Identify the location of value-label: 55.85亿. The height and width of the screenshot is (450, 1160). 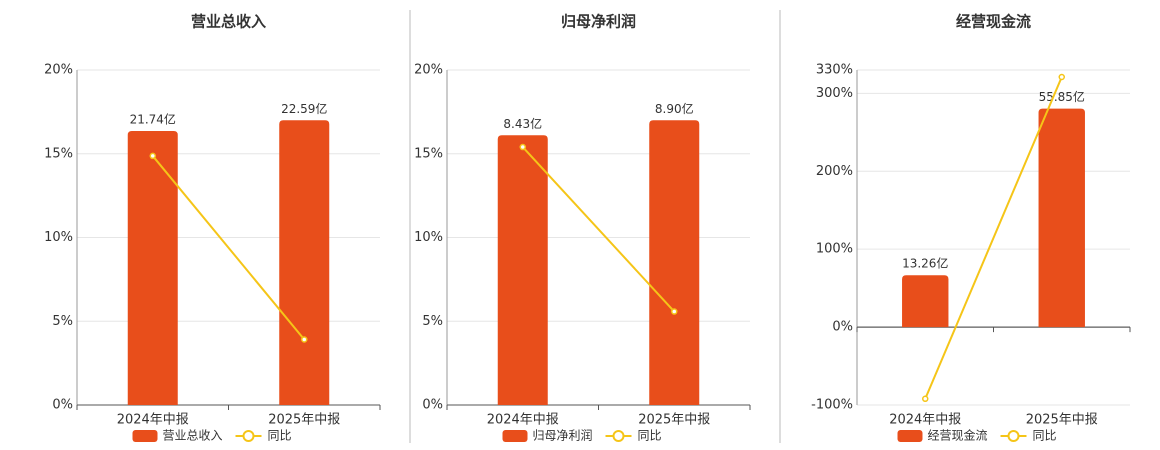
(1062, 96).